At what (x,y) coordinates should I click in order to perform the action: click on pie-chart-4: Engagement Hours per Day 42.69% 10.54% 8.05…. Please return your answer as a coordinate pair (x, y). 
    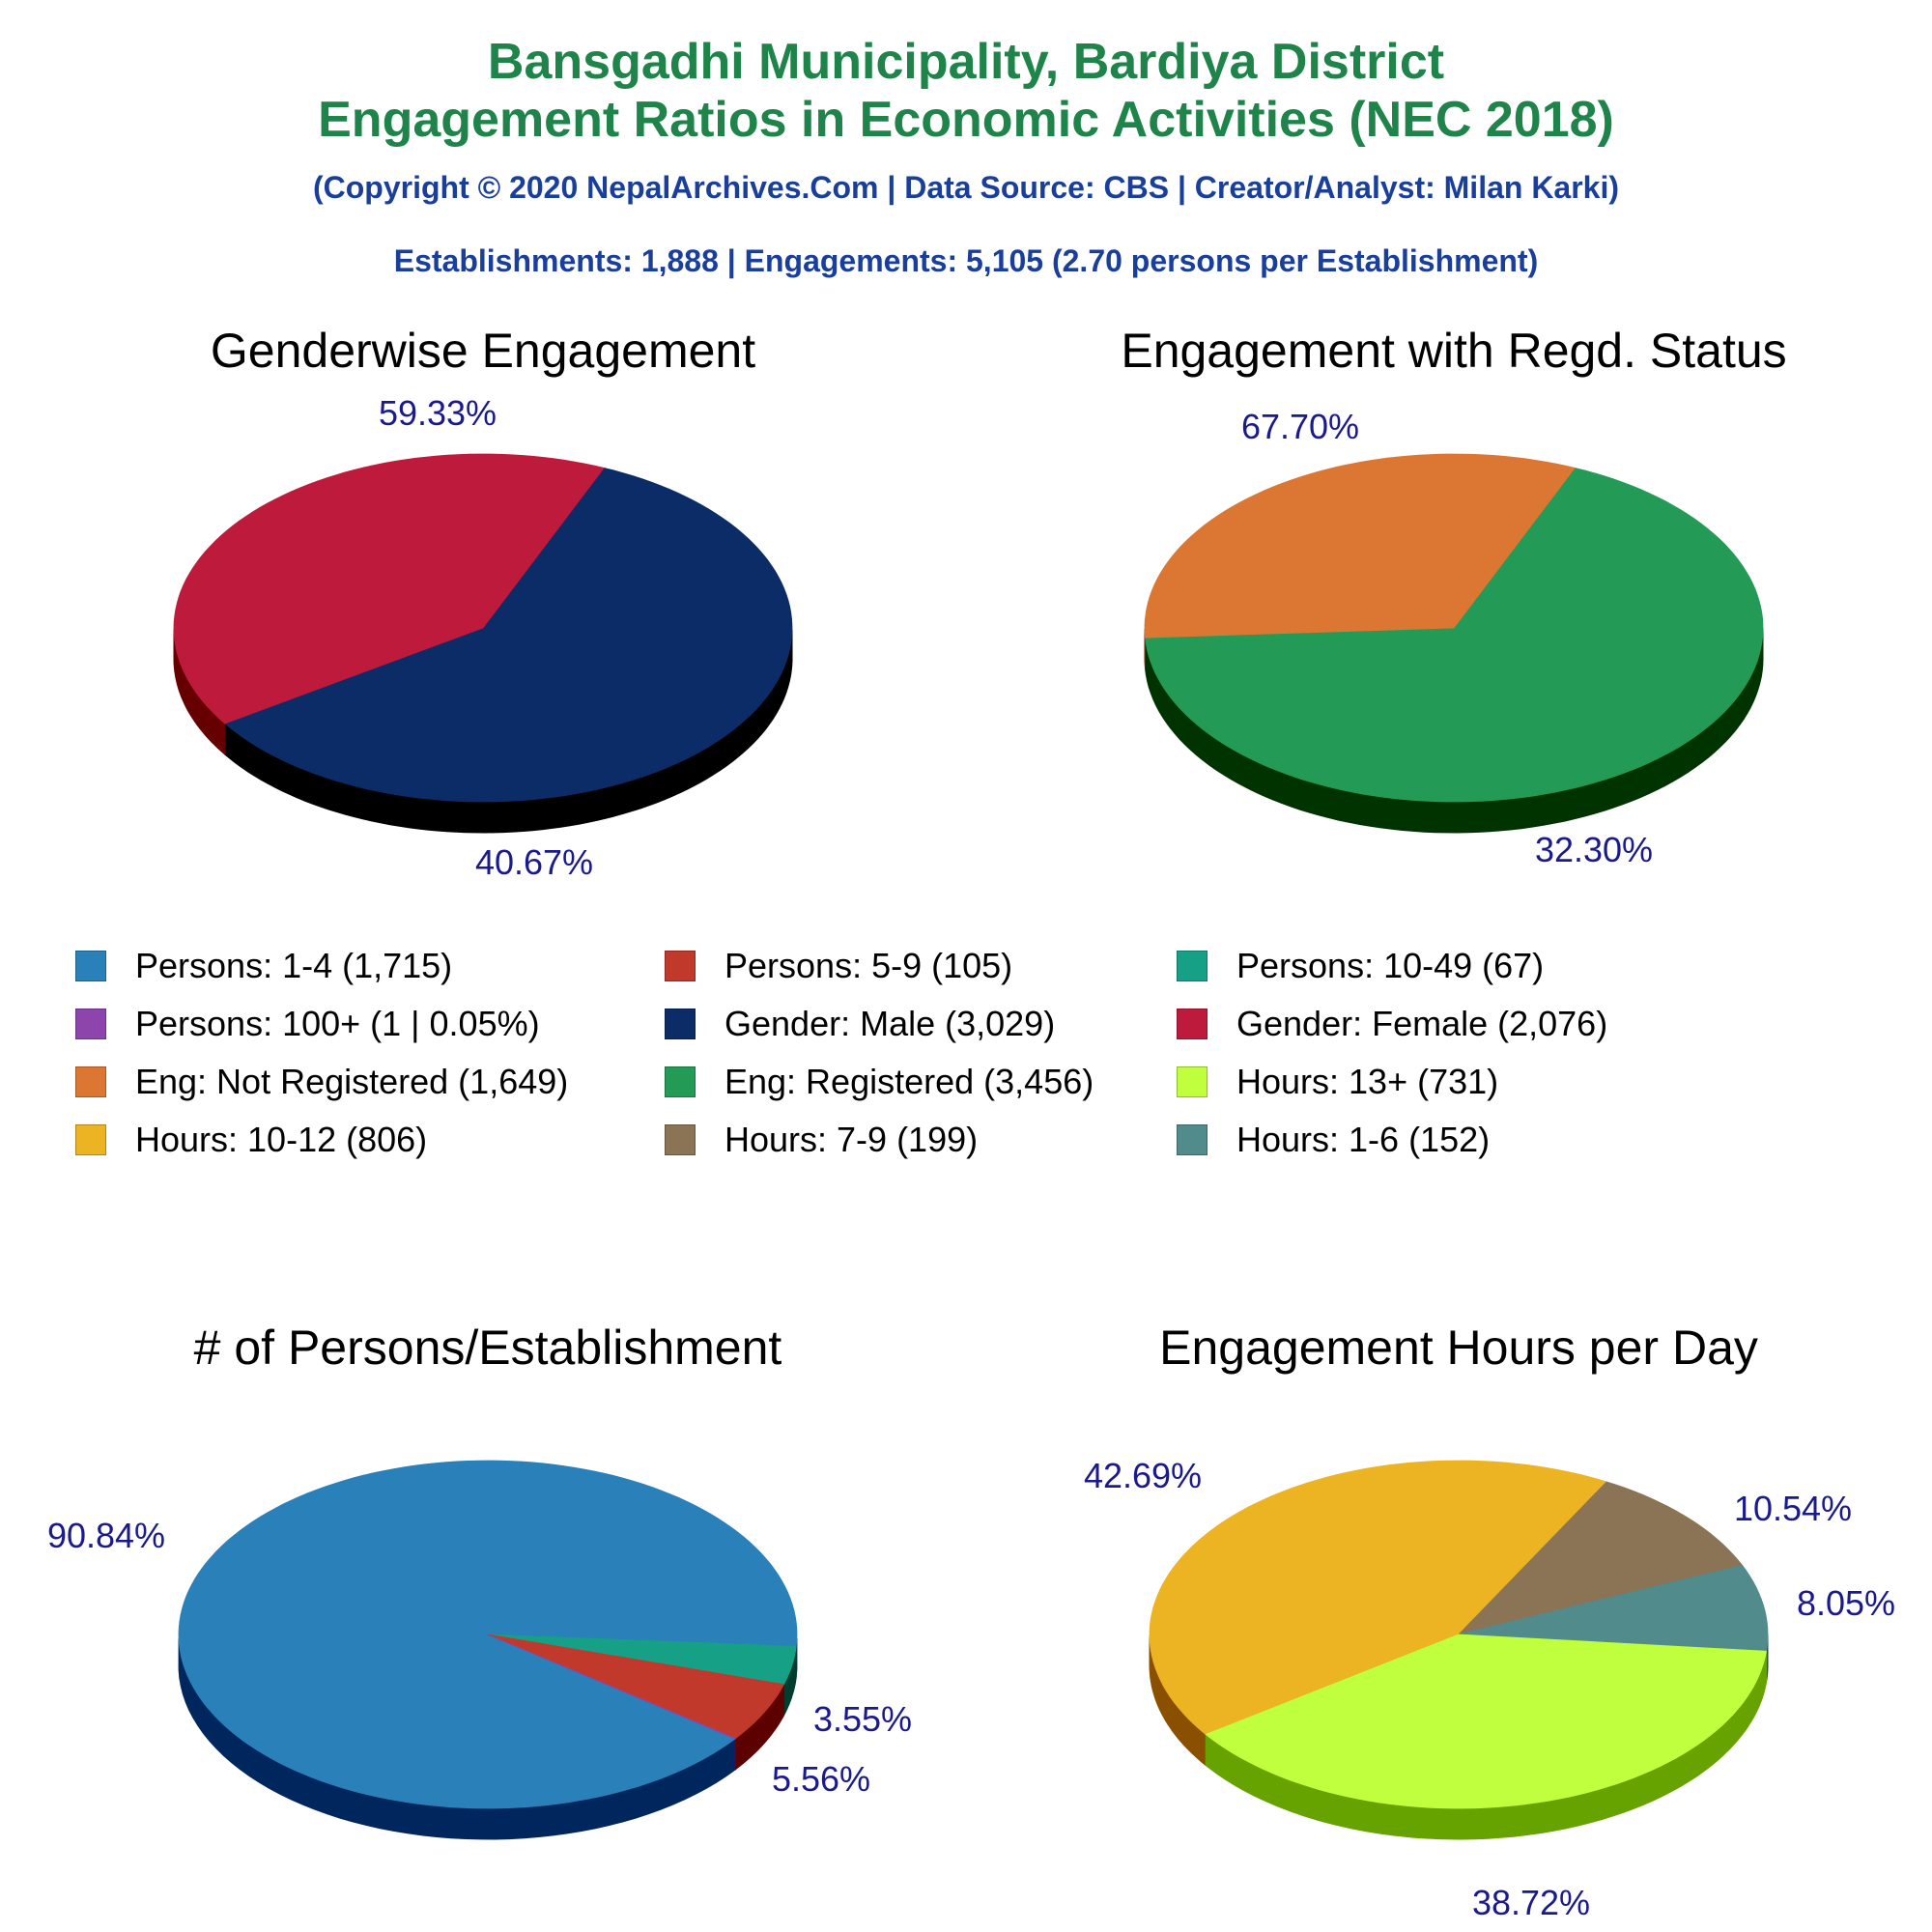
    Looking at the image, I should click on (1489, 1621).